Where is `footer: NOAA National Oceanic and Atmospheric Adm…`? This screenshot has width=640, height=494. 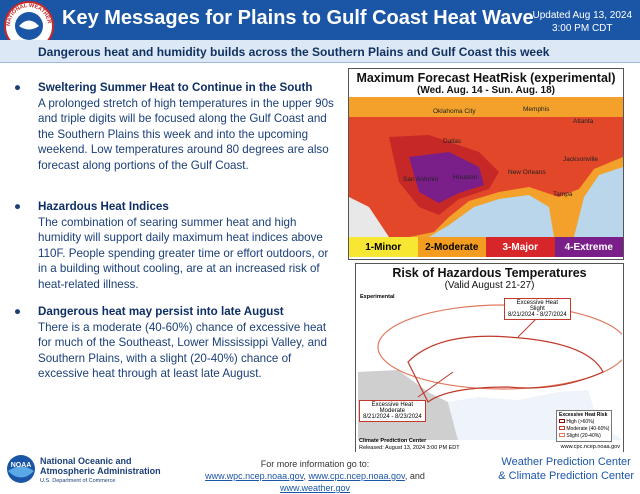 footer: NOAA National Oceanic and Atmospheric Adm… is located at coordinates (320, 472).